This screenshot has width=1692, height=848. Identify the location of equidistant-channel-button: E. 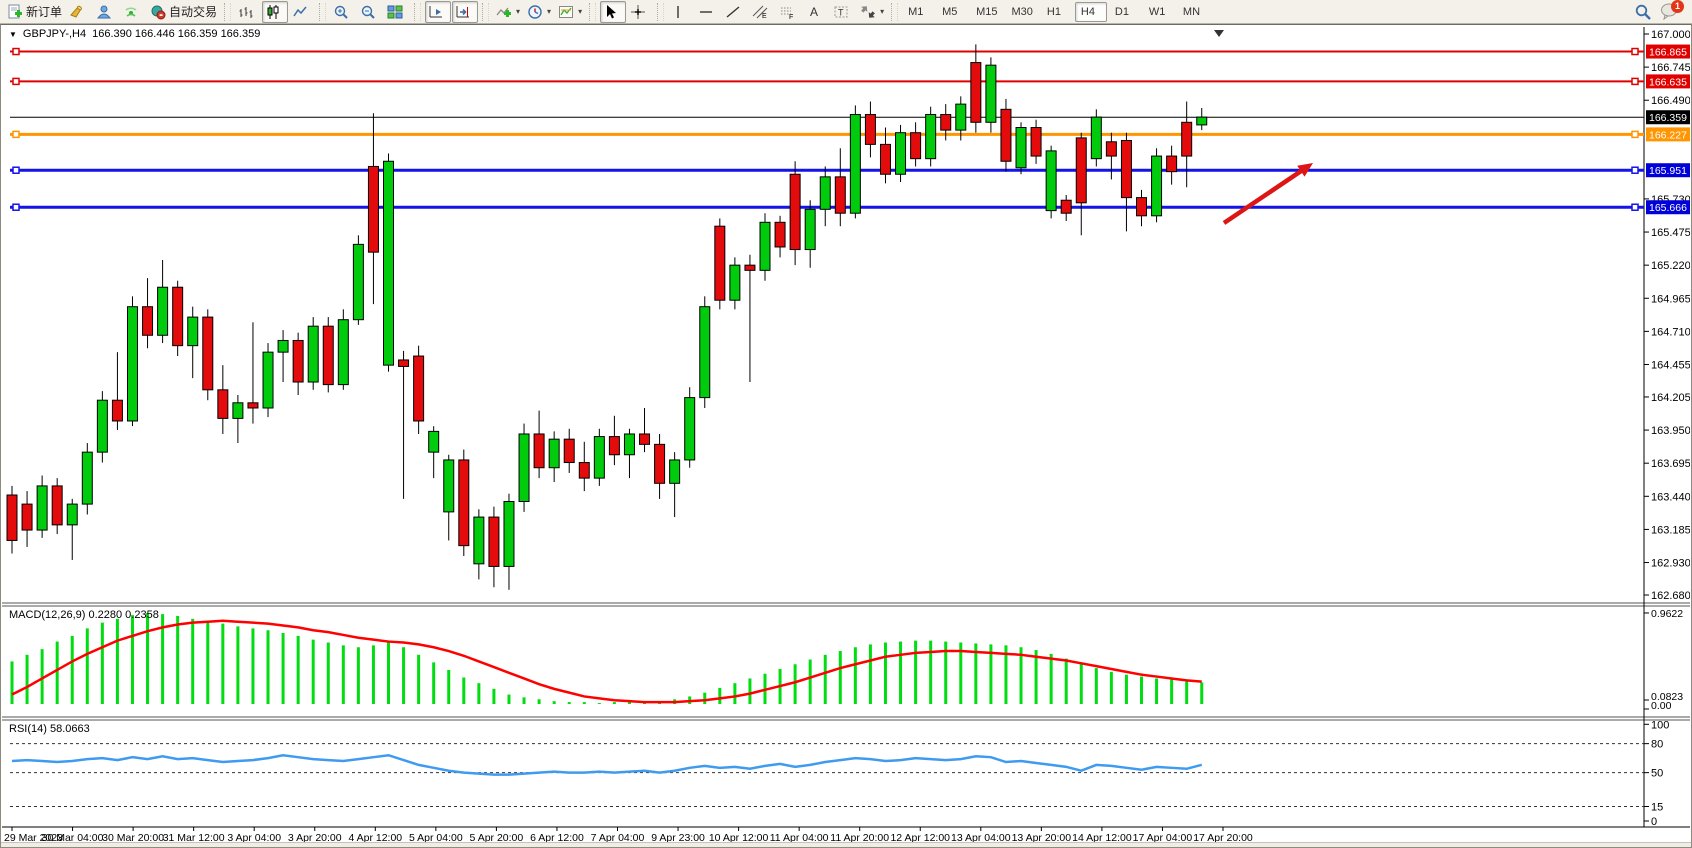
(762, 12).